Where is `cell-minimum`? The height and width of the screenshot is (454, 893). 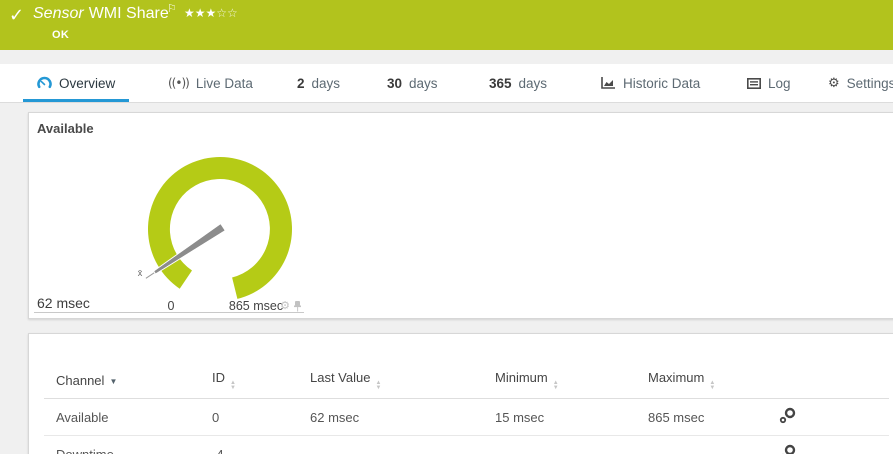
cell-minimum is located at coordinates (571, 444).